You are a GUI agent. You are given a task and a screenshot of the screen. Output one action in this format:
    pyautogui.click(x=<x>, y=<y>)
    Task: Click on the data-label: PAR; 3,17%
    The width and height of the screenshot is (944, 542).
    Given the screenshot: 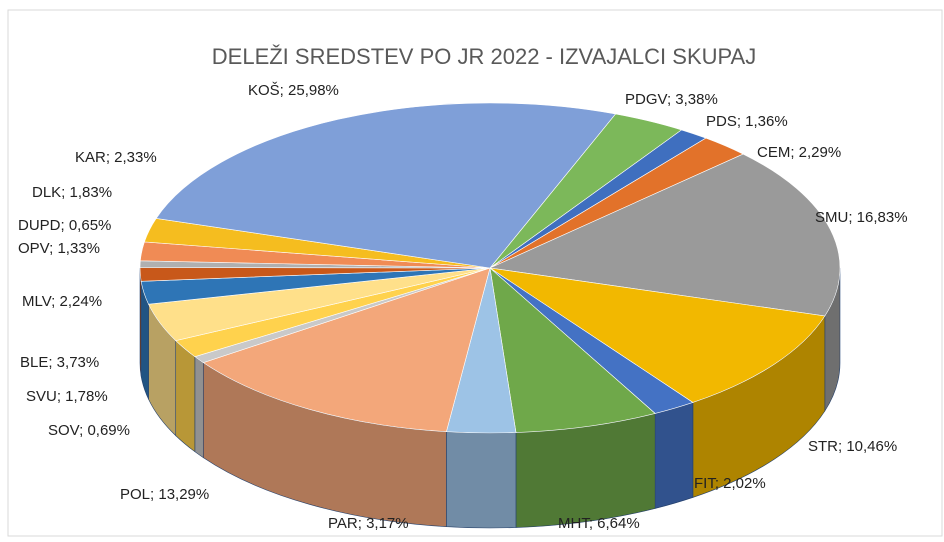 What is the action you would take?
    pyautogui.click(x=368, y=523)
    